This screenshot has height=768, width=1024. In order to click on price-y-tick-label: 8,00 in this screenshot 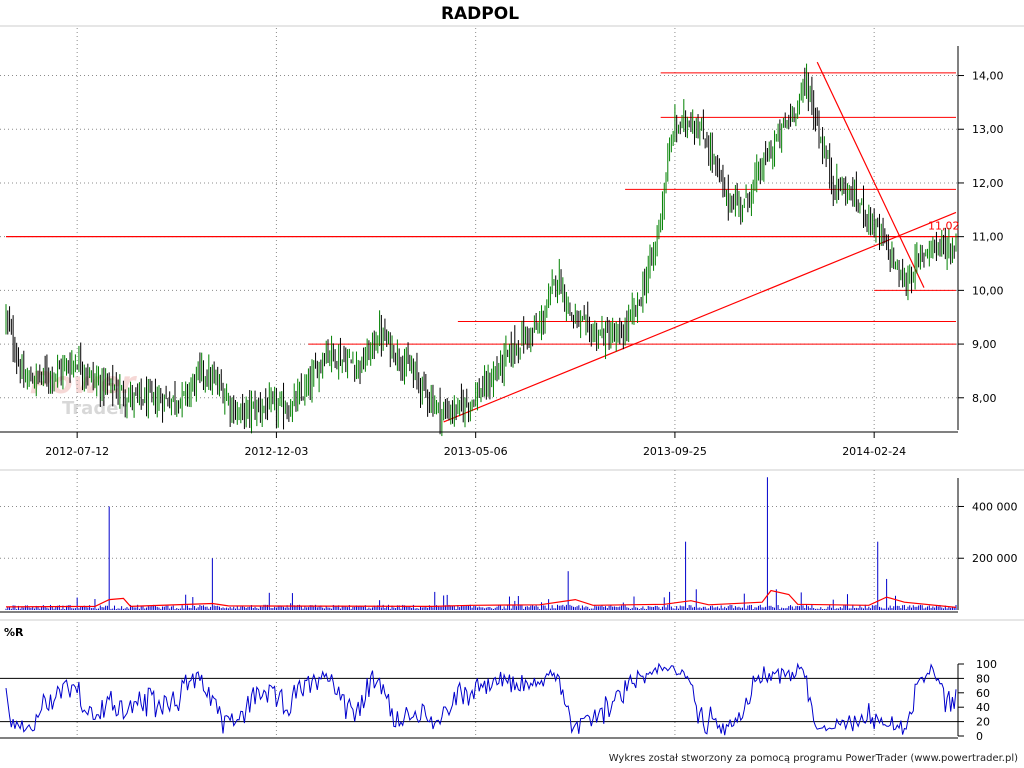, I will do `click(984, 398)`.